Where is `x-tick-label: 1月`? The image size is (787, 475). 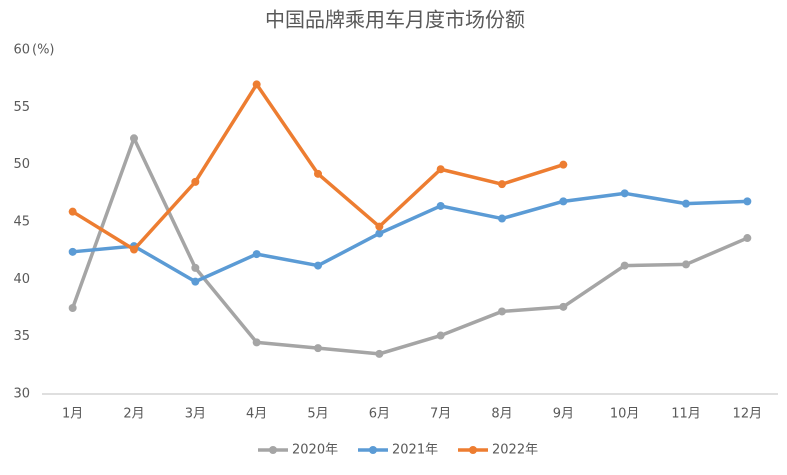
x-tick-label: 1月 is located at coordinates (72, 414).